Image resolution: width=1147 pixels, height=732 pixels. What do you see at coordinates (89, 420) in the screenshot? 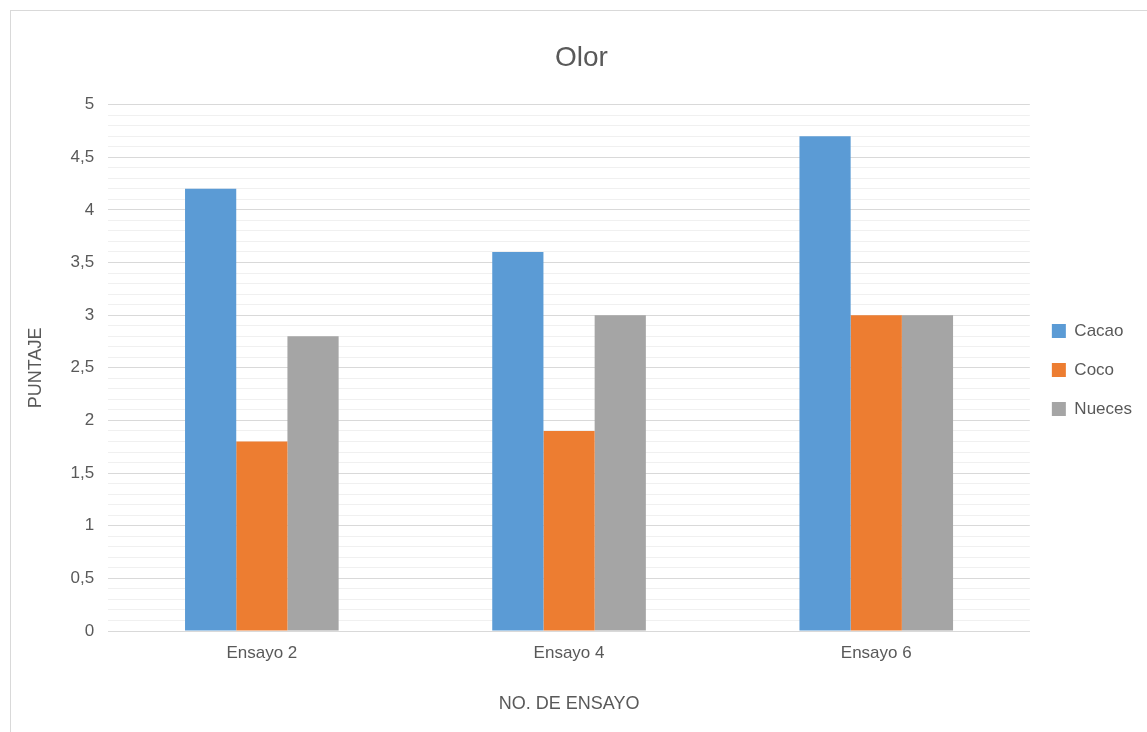
I see `y-tick-label: 2` at bounding box center [89, 420].